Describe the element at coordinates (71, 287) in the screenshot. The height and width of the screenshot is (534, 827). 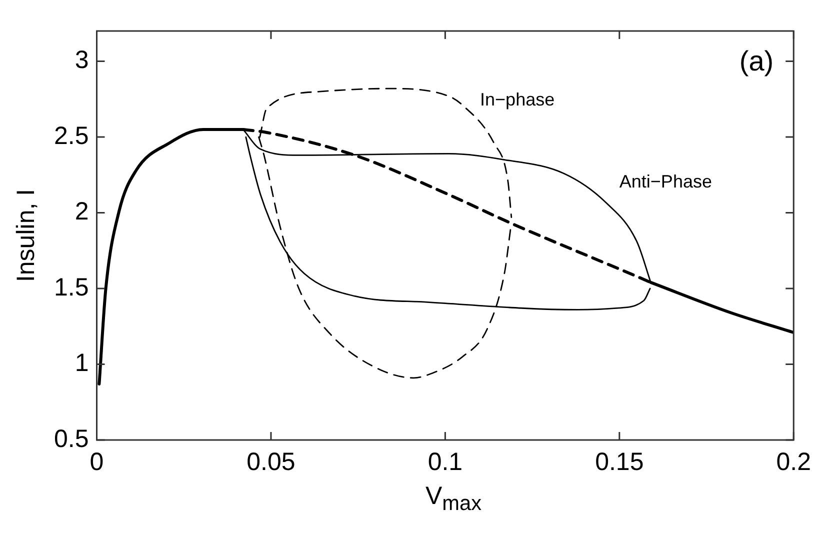
I see `y-tick-label: 1.5` at that location.